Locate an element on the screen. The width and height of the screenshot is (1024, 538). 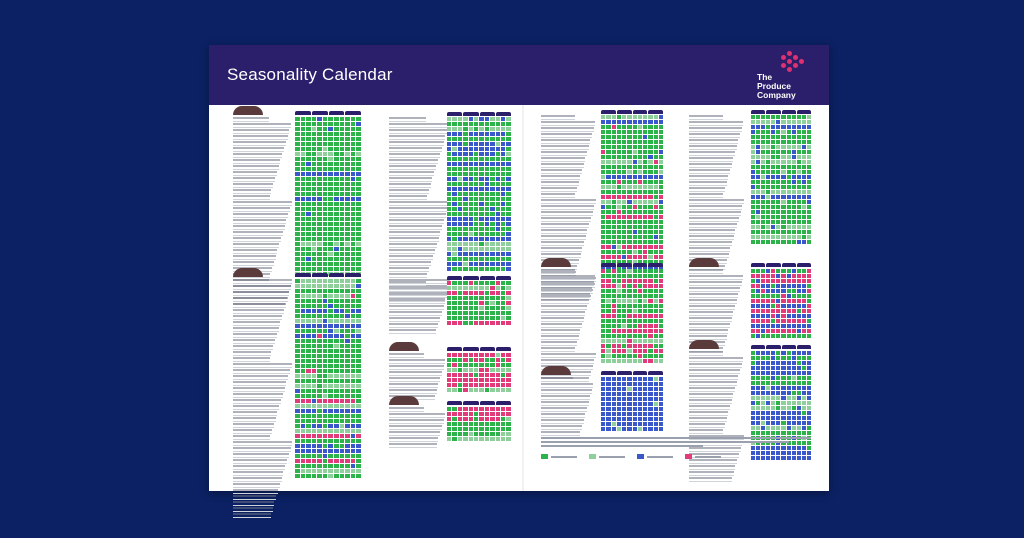
season-header is located at coordinates (455, 278).